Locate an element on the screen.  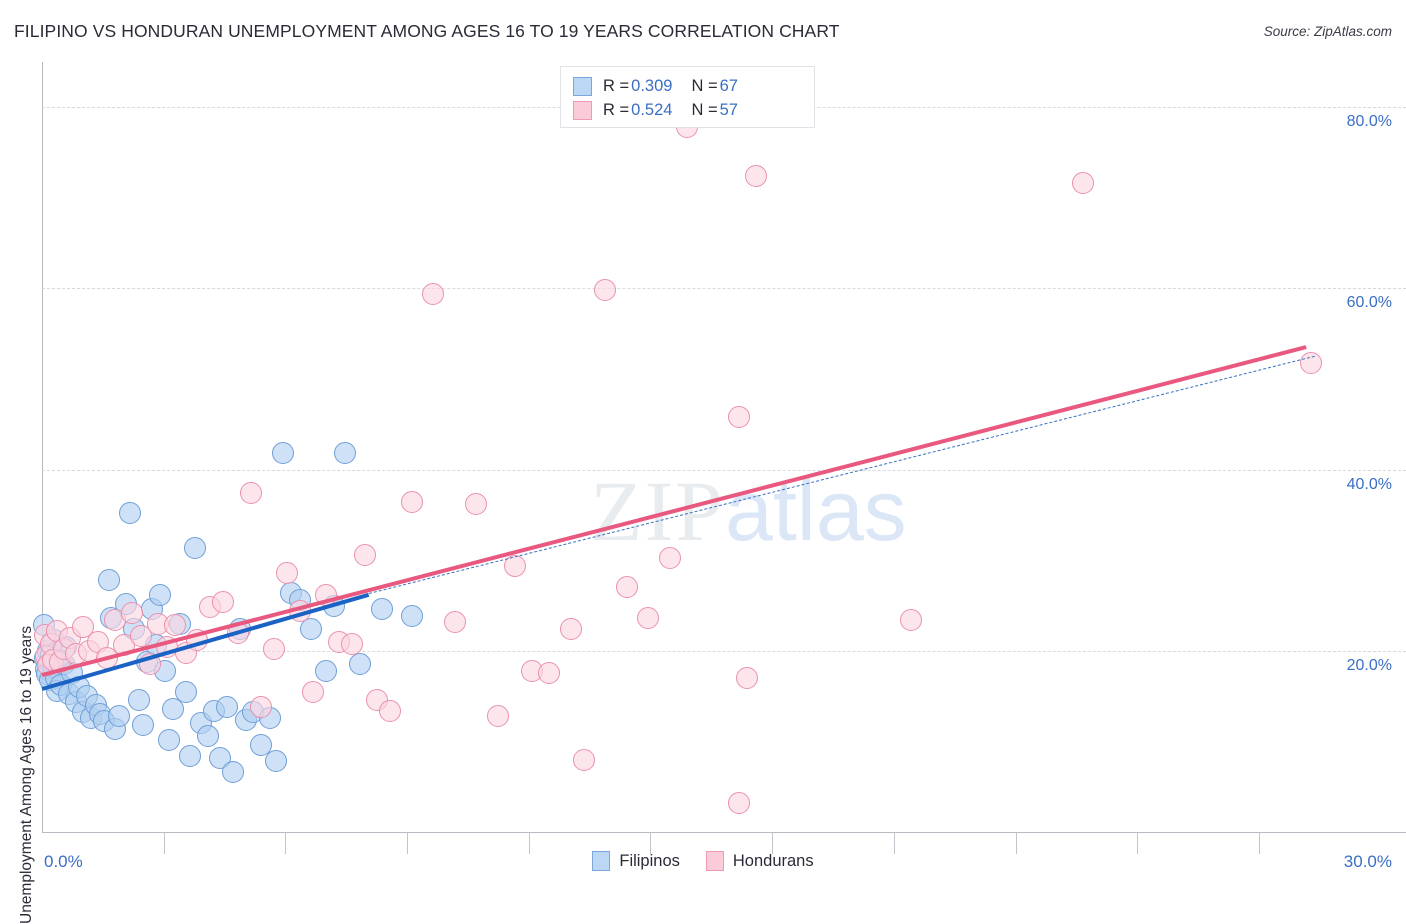
zipatlas-watermark: ZIPatlas is located at coordinates (748, 511).